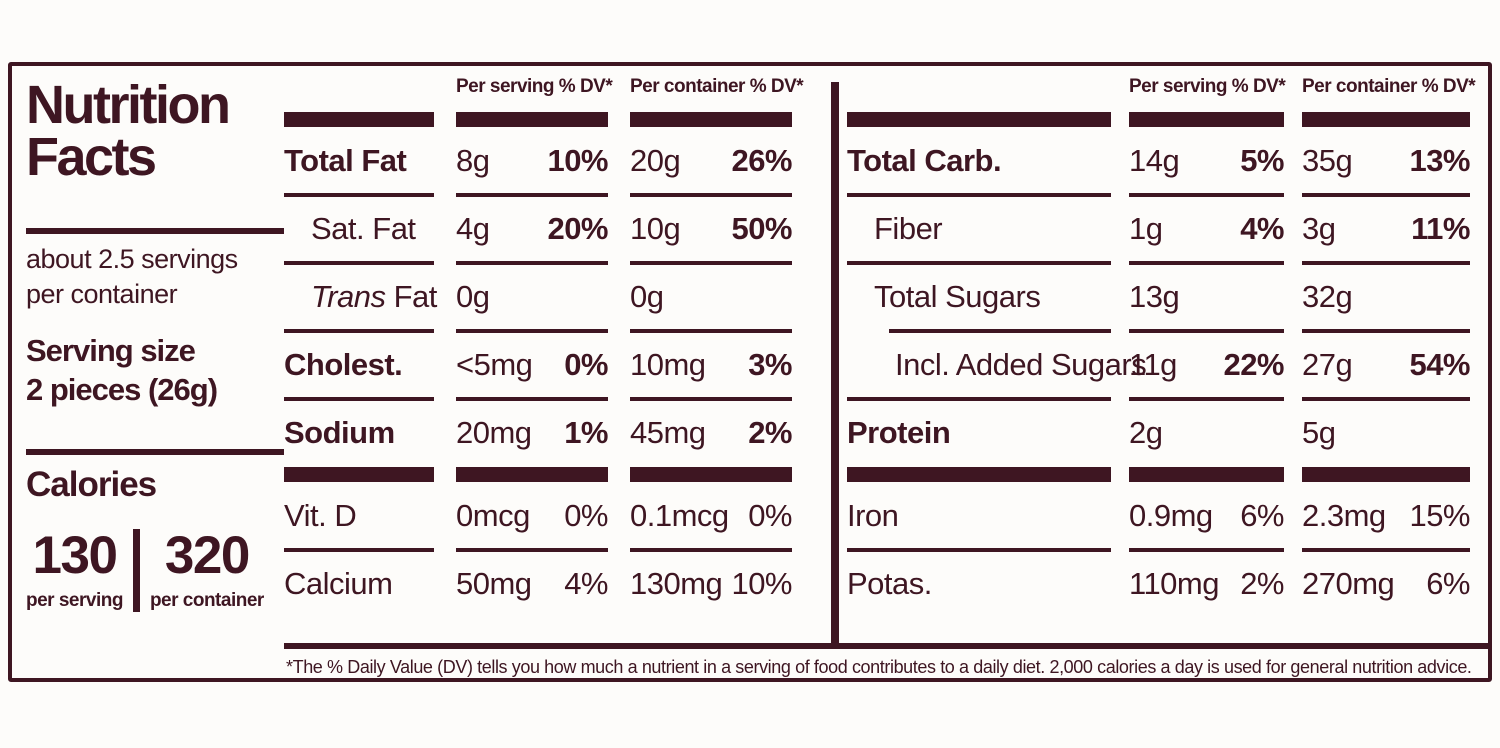  Describe the element at coordinates (717, 86) in the screenshot. I see `per-container-header: Per container % DV*` at that location.